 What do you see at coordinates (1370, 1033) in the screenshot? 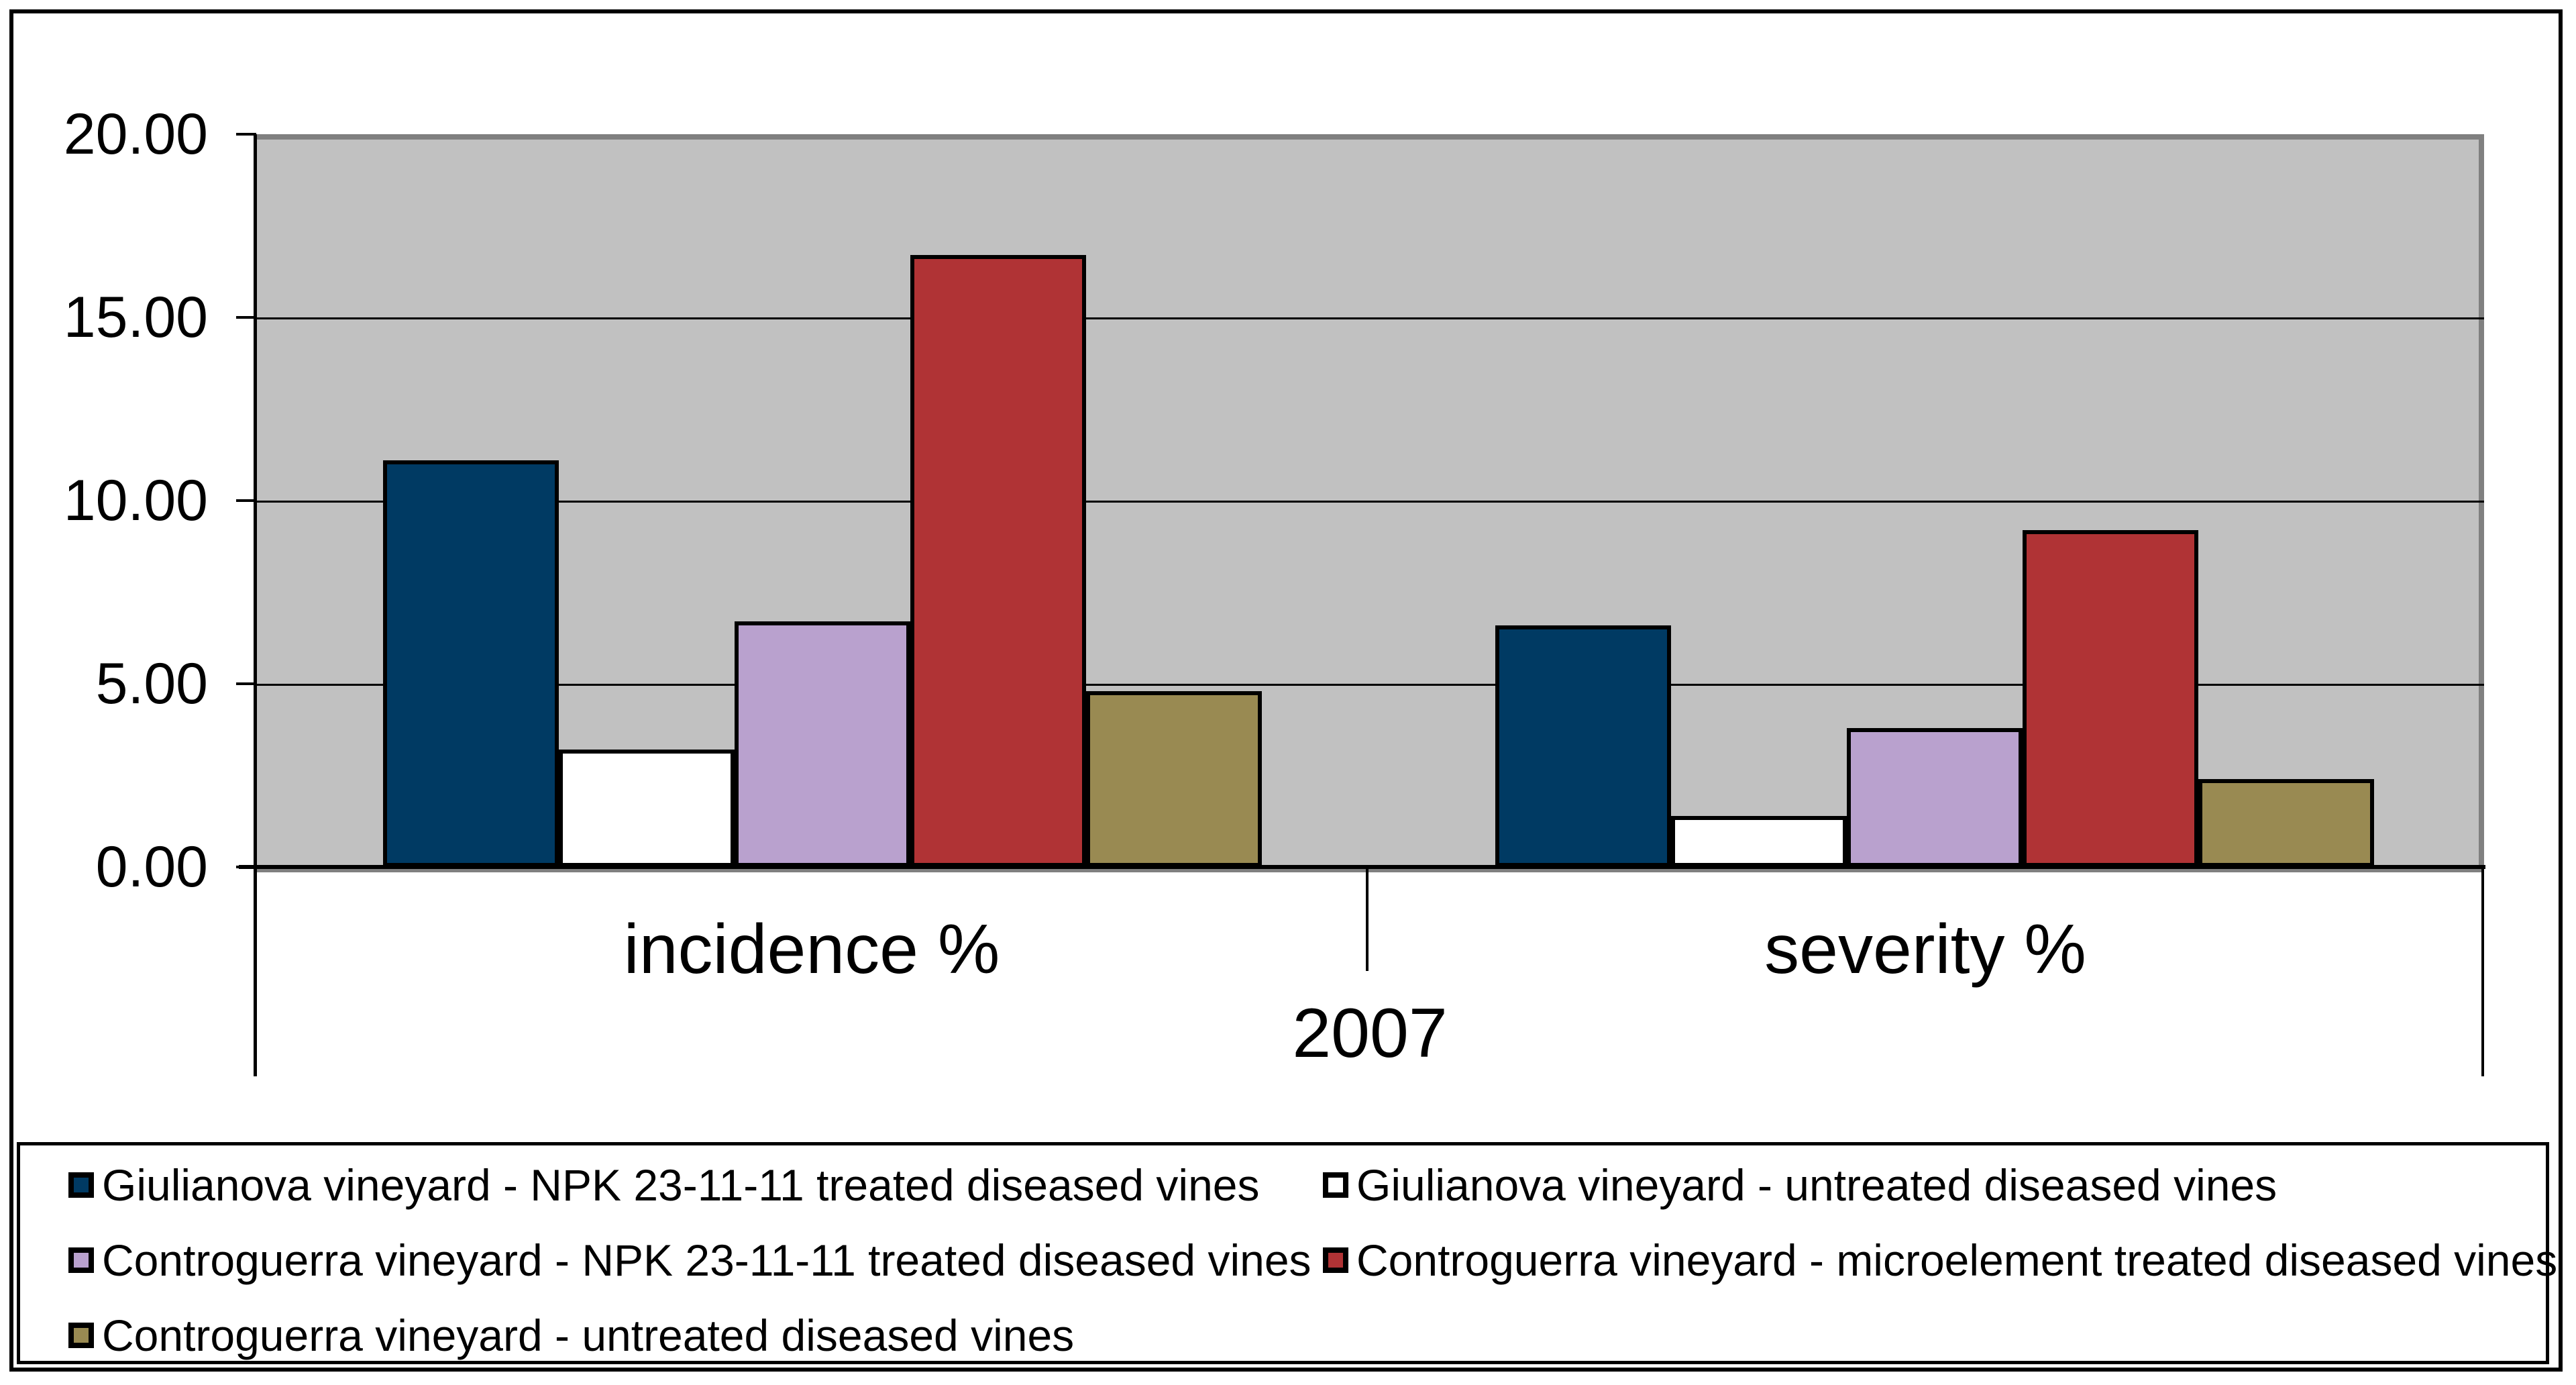
I see `x-axis-group-label: 2007` at bounding box center [1370, 1033].